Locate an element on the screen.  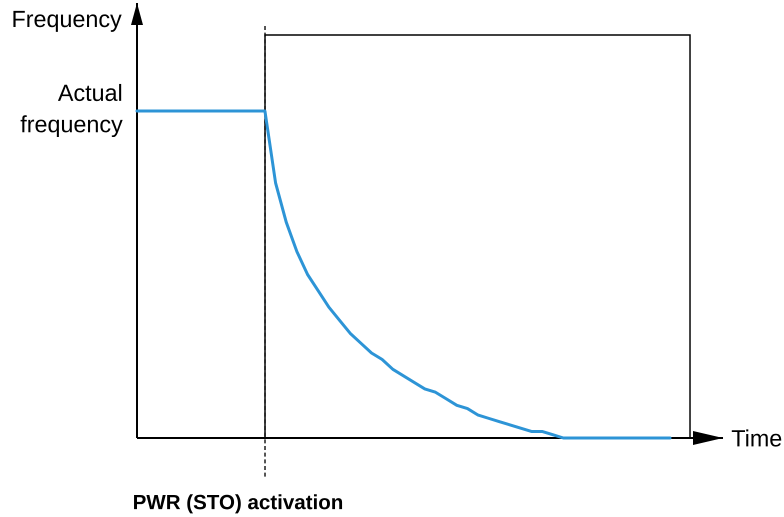
y-axis-title: Frequency is located at coordinates (67, 21).